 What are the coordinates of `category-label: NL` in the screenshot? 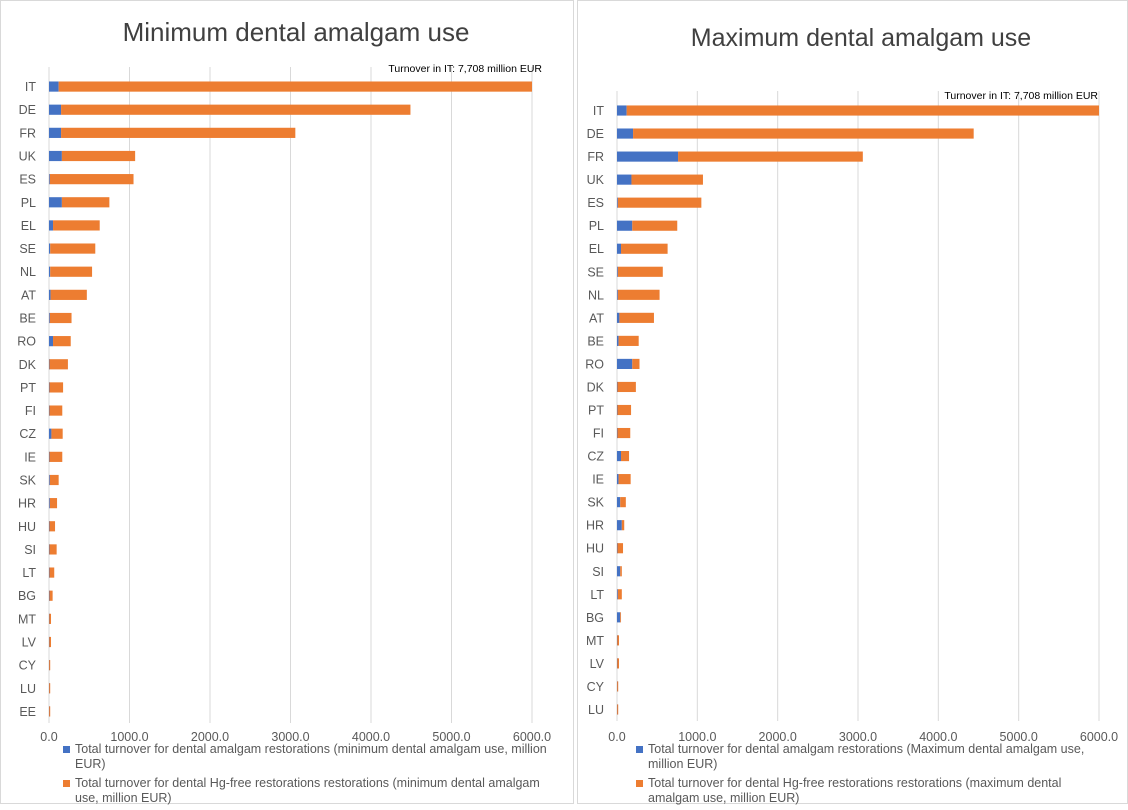 It's located at (596, 295).